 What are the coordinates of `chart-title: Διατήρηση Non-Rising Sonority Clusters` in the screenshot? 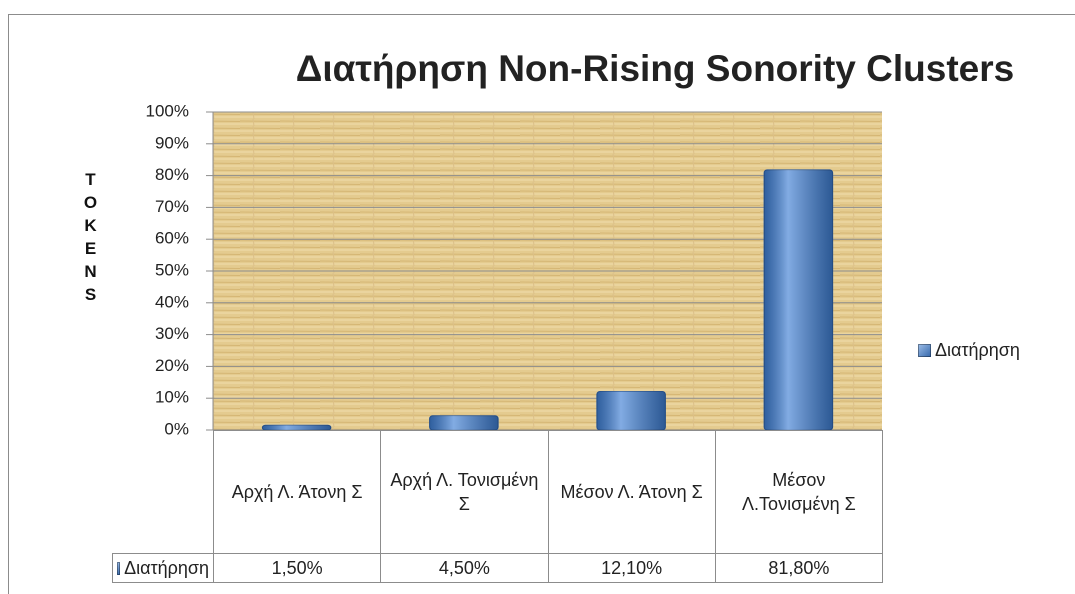 It's located at (655, 68).